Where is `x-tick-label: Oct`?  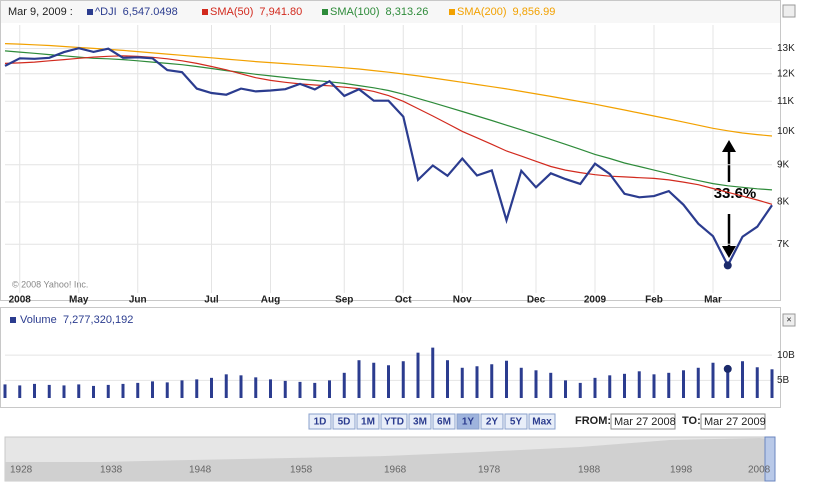 x-tick-label: Oct is located at coordinates (403, 300).